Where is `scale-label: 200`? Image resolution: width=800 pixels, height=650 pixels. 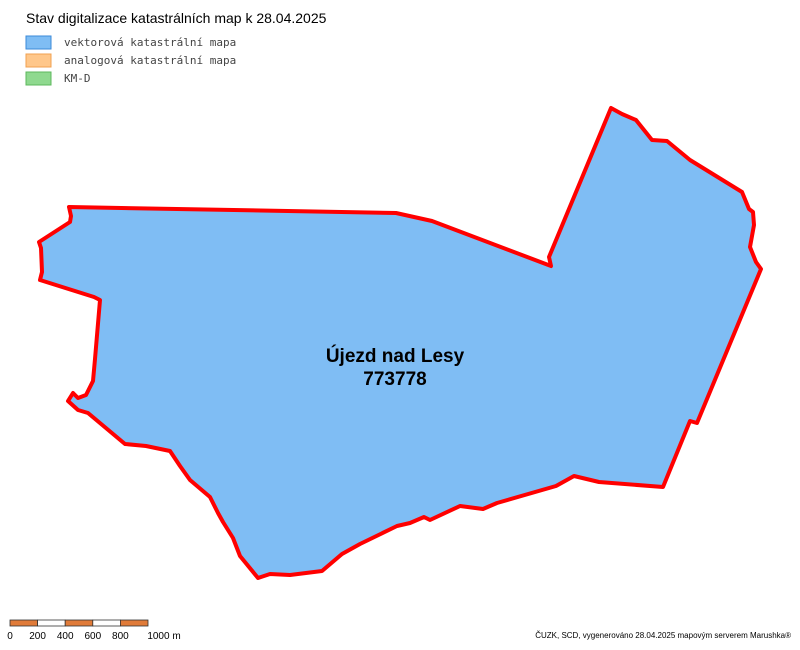
scale-label: 200 is located at coordinates (37, 636).